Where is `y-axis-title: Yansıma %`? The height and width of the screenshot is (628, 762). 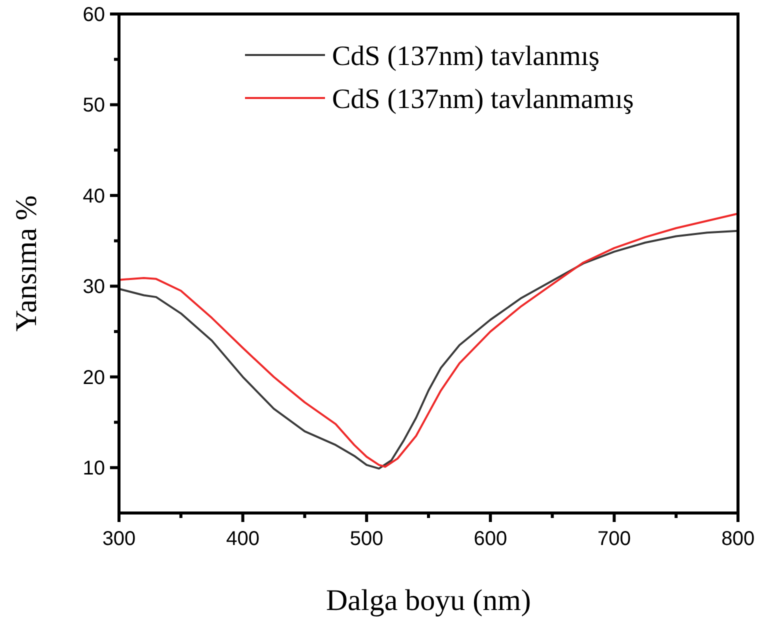 y-axis-title: Yansıma % is located at coordinates (26, 263).